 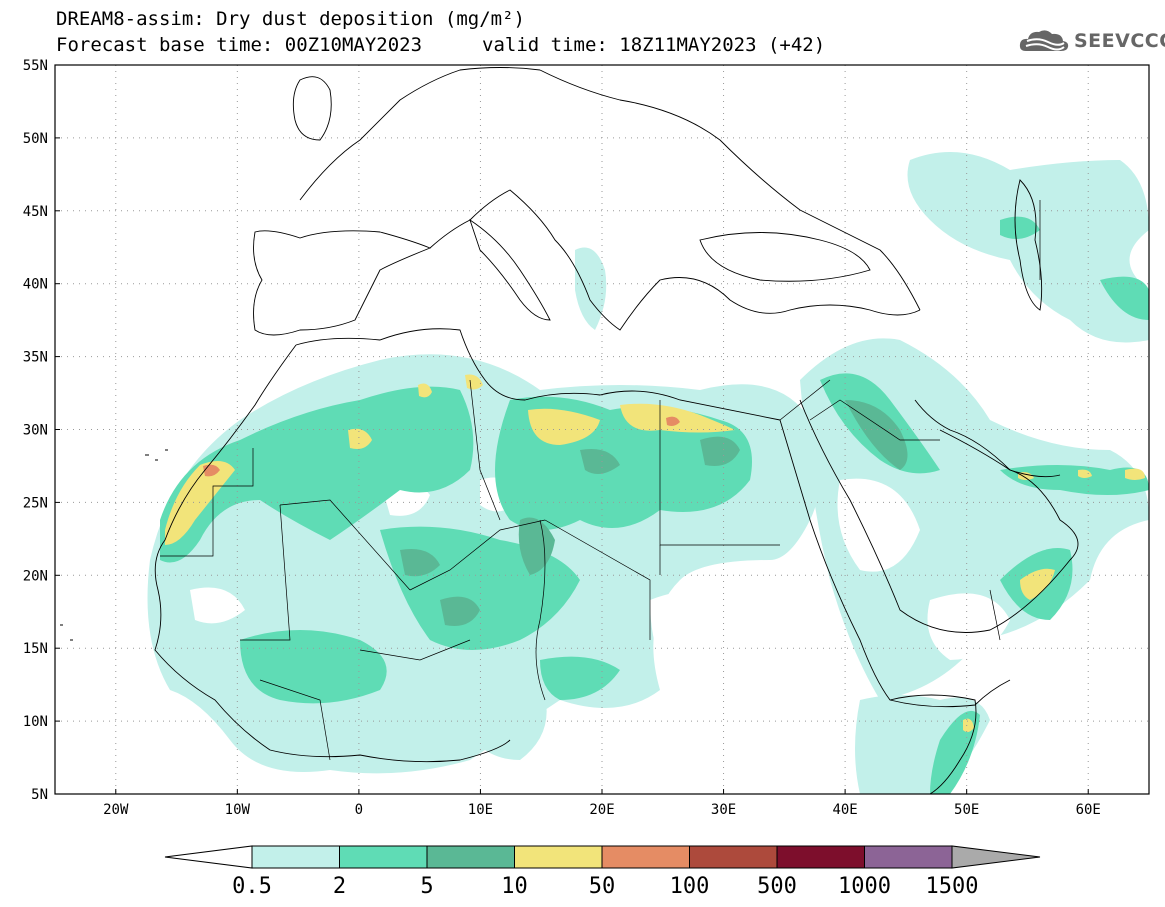 What do you see at coordinates (116, 810) in the screenshot?
I see `lon-label: 20W` at bounding box center [116, 810].